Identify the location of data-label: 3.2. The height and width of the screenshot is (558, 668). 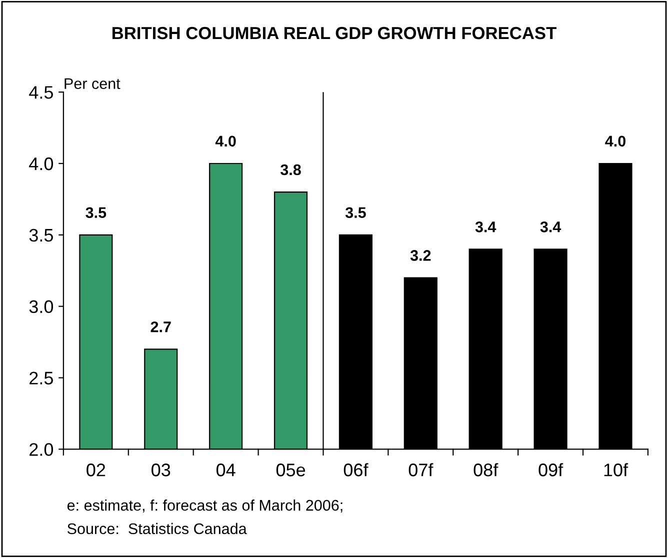
(420, 255).